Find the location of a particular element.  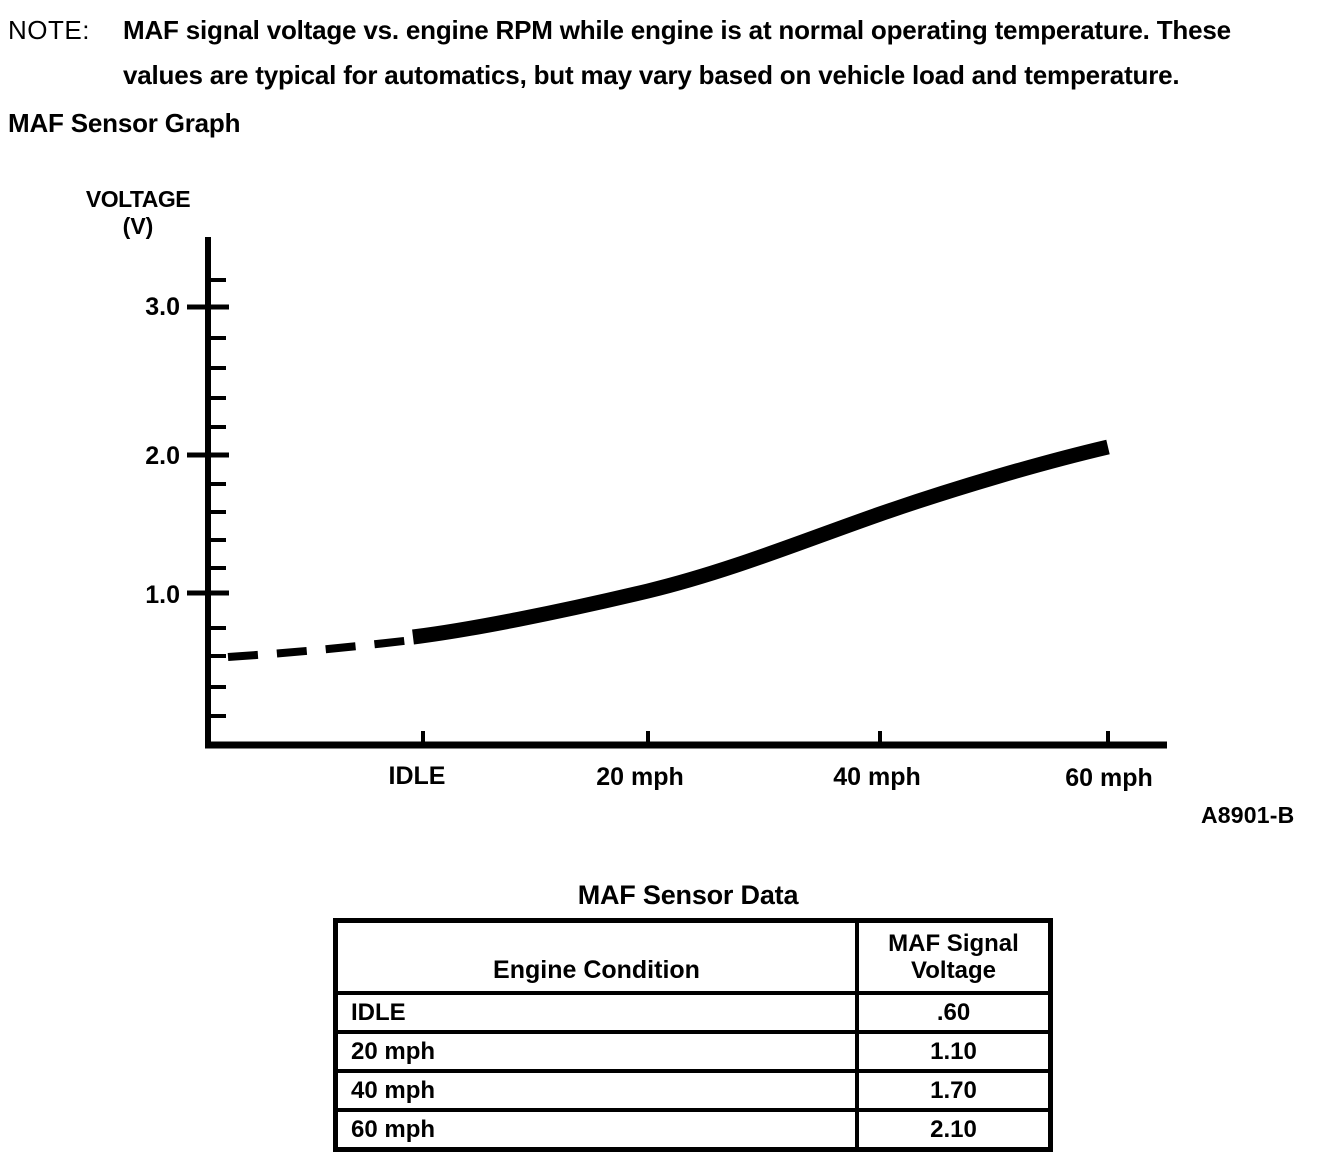

maf-signal-voltage-header: MAF Signal Voltage is located at coordinates (954, 956).